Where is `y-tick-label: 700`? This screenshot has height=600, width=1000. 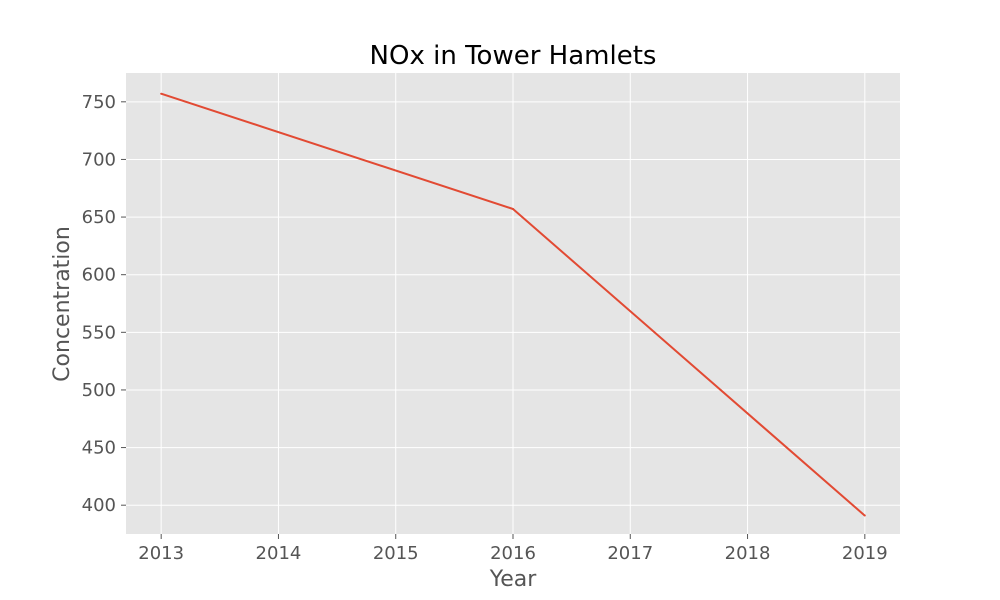 y-tick-label: 700 is located at coordinates (99, 159).